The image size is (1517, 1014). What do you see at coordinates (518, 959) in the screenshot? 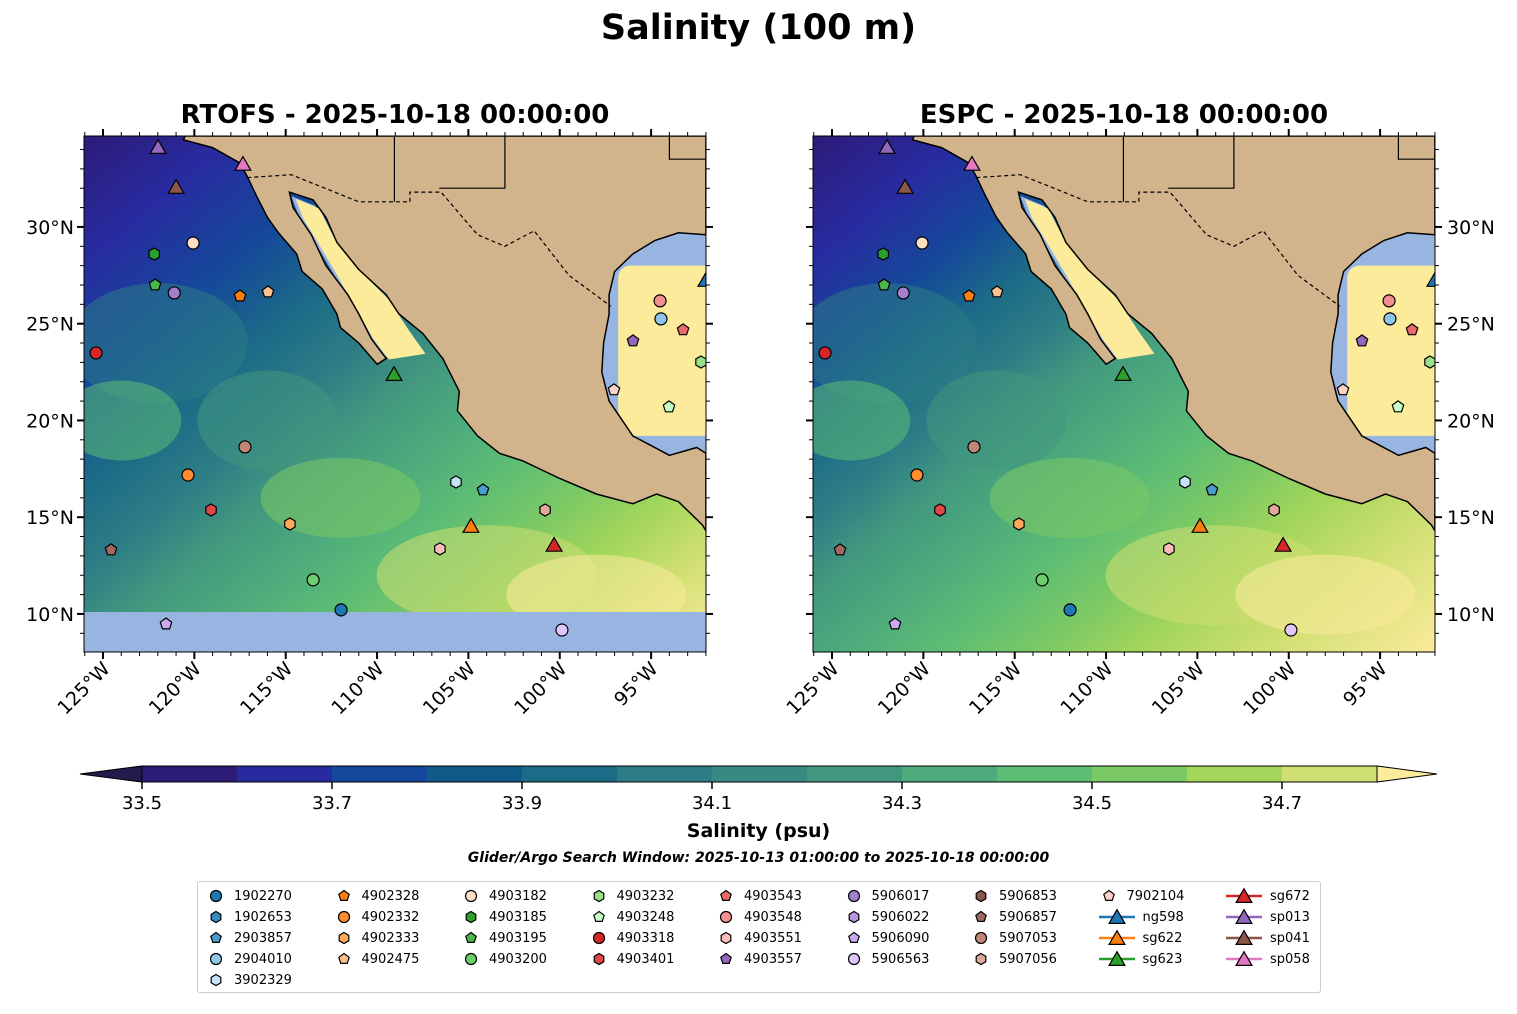
I see `legend-label: 4903200` at bounding box center [518, 959].